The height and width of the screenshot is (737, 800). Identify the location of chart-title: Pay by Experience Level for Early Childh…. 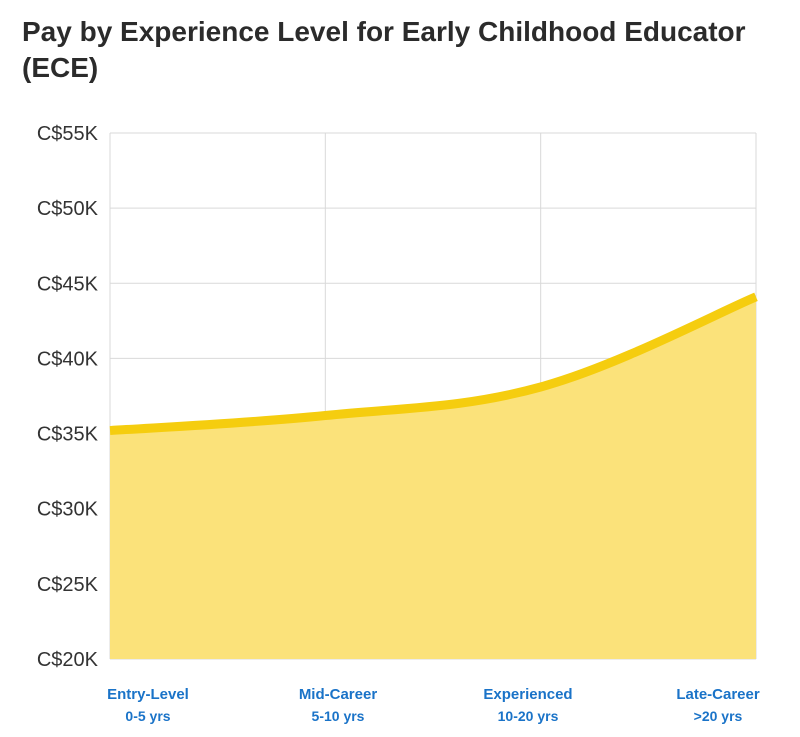
(384, 49).